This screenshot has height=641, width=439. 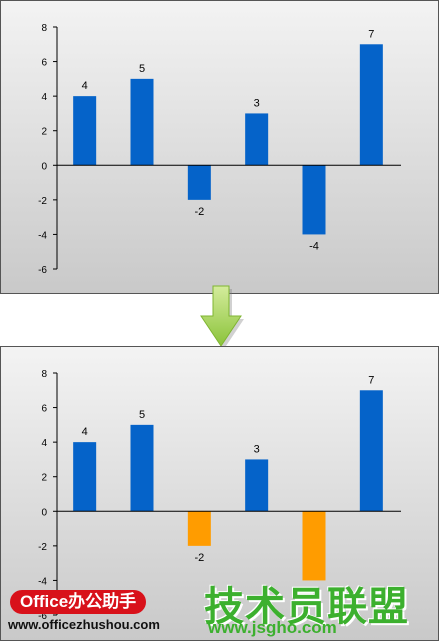 What do you see at coordinates (221, 319) in the screenshot?
I see `down-arrow-icon` at bounding box center [221, 319].